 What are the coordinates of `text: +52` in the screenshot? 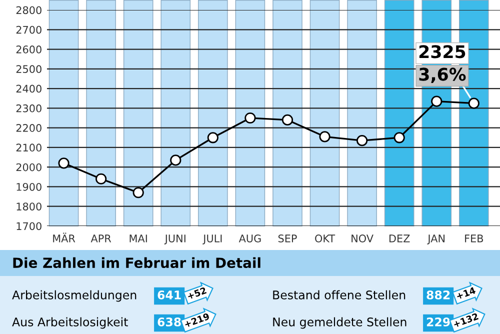 It's located at (197, 293).